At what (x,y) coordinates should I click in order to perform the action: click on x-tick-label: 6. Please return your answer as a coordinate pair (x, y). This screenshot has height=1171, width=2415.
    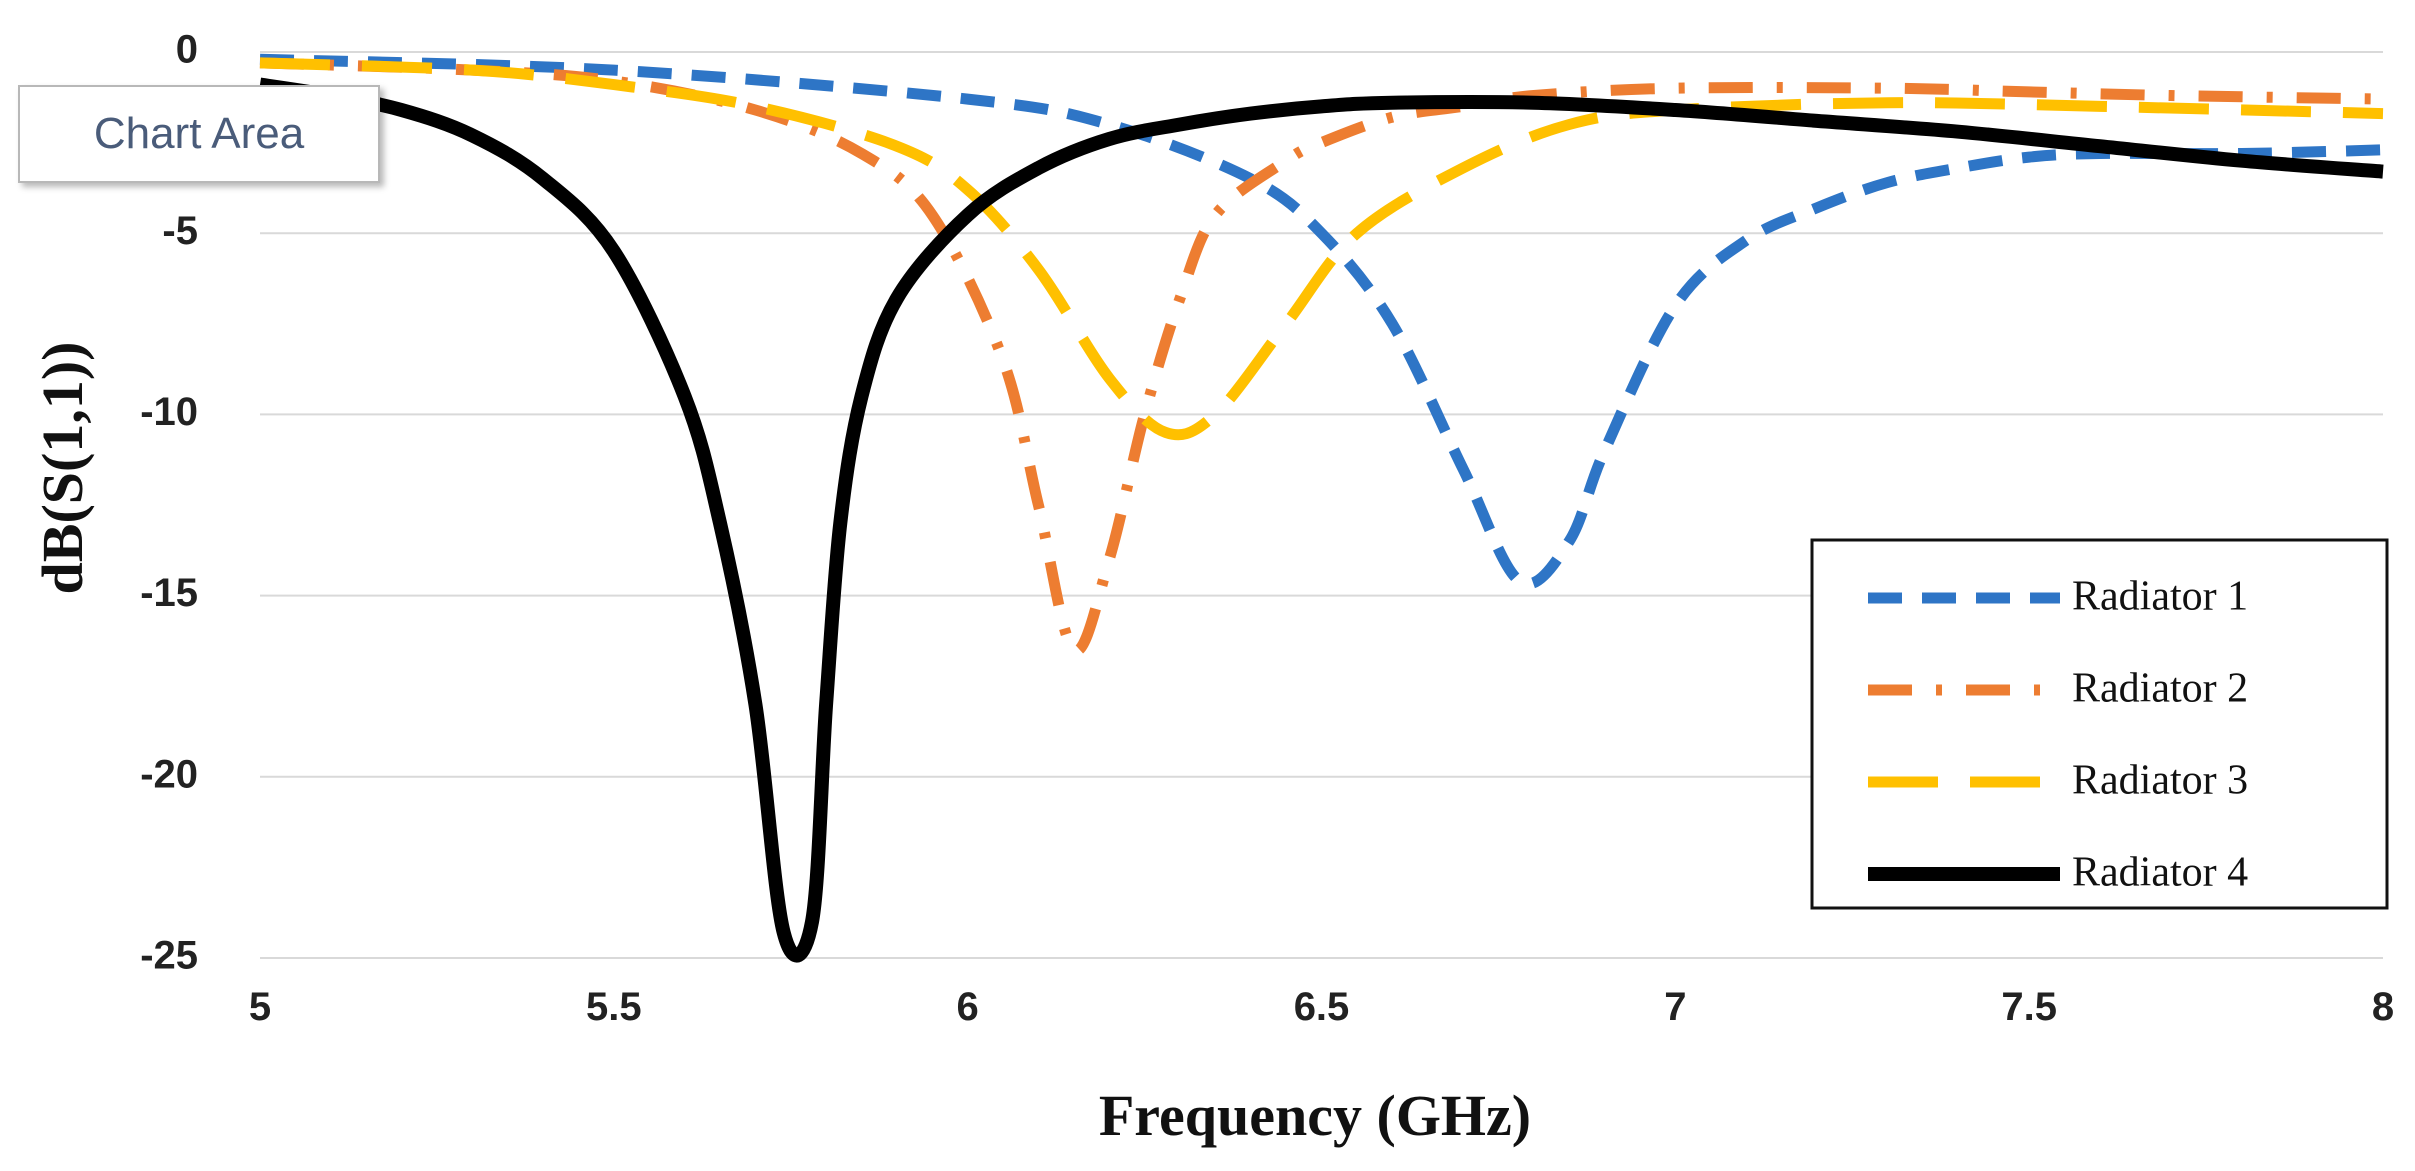
    Looking at the image, I should click on (968, 1007).